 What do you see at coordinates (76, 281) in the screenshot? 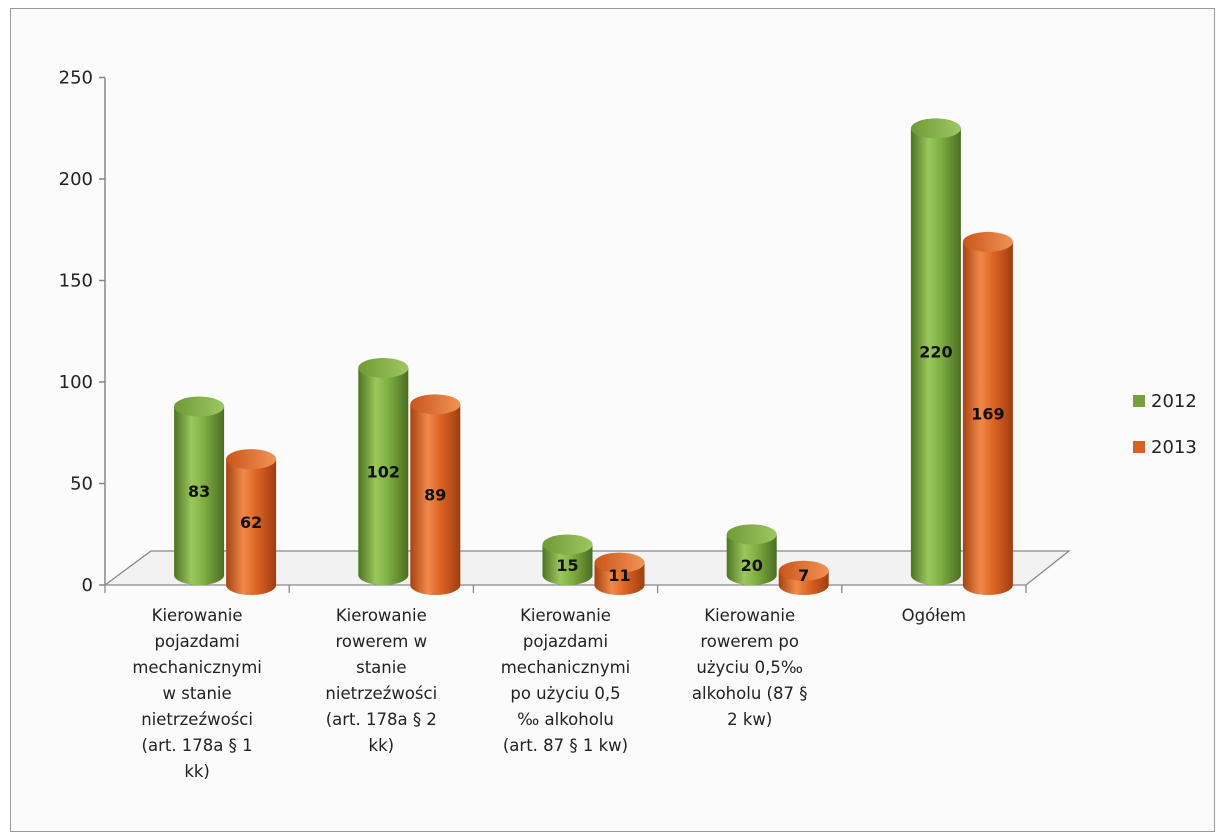
I see `y-tick-label: 150` at bounding box center [76, 281].